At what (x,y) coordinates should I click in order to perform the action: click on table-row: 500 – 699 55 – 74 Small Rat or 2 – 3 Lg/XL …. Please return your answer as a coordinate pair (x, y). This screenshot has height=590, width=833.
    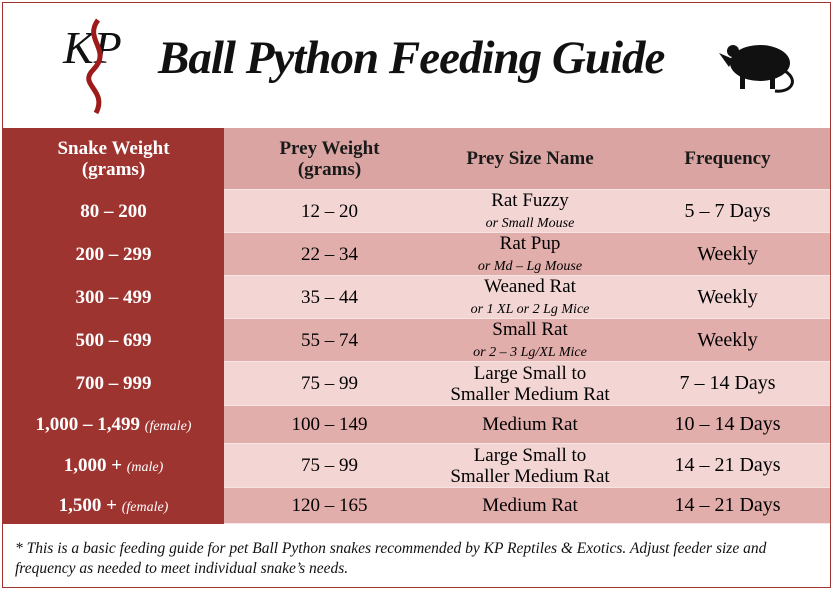
    Looking at the image, I should click on (416, 340).